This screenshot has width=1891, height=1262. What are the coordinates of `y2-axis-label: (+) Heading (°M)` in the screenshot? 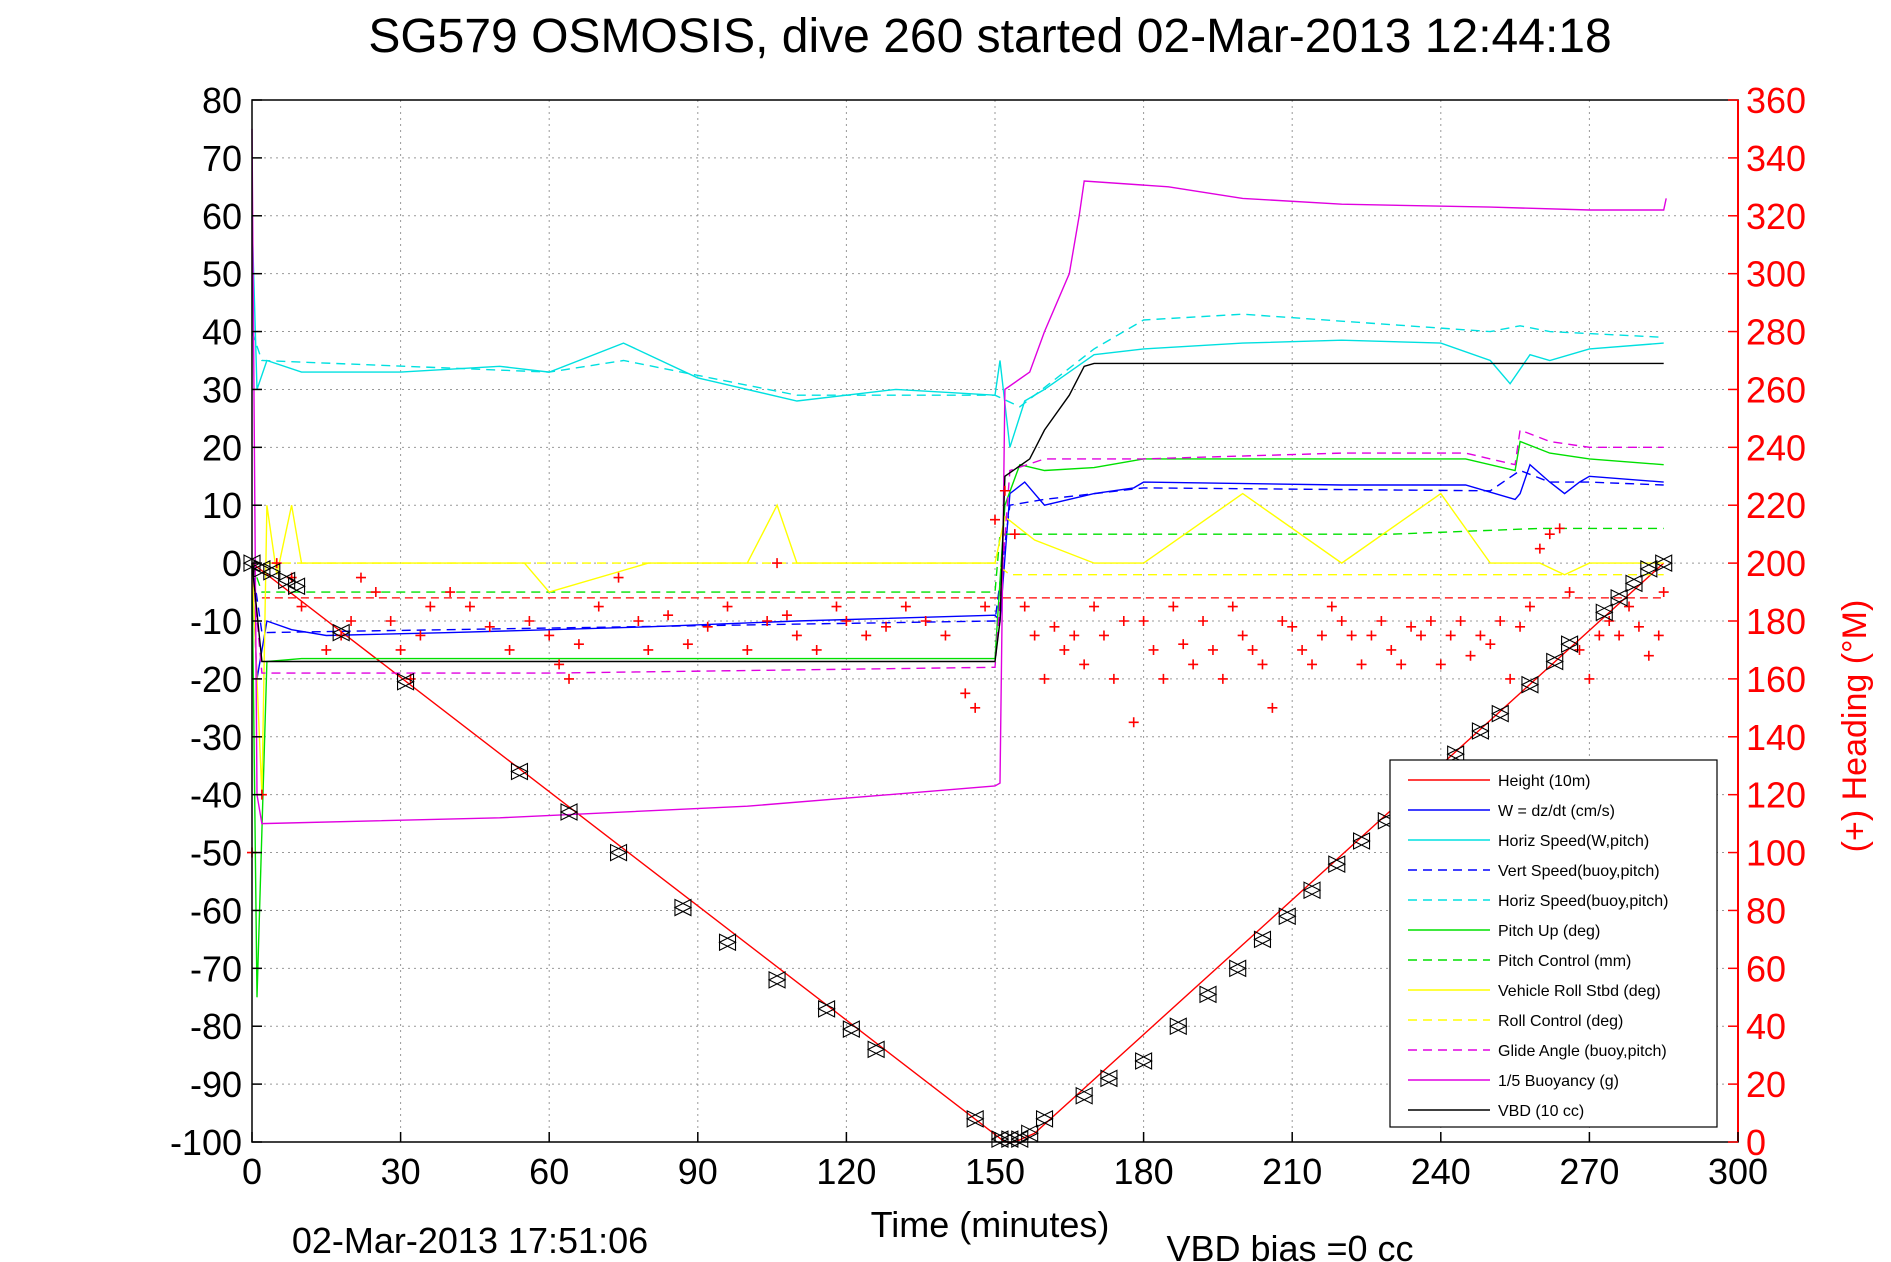 It's located at (1855, 726).